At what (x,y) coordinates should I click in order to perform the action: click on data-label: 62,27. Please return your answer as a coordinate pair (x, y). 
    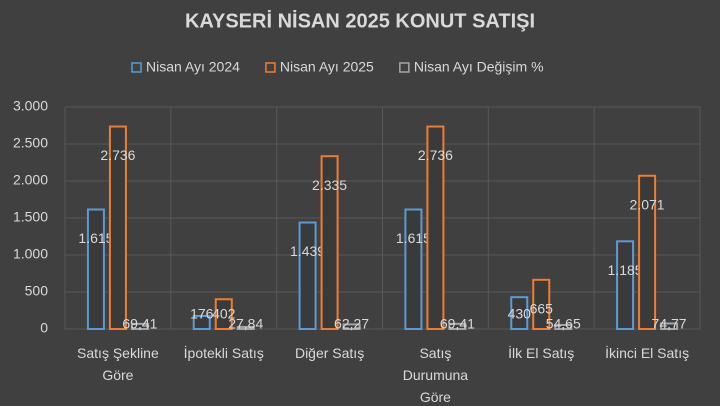
    Looking at the image, I should click on (351, 324).